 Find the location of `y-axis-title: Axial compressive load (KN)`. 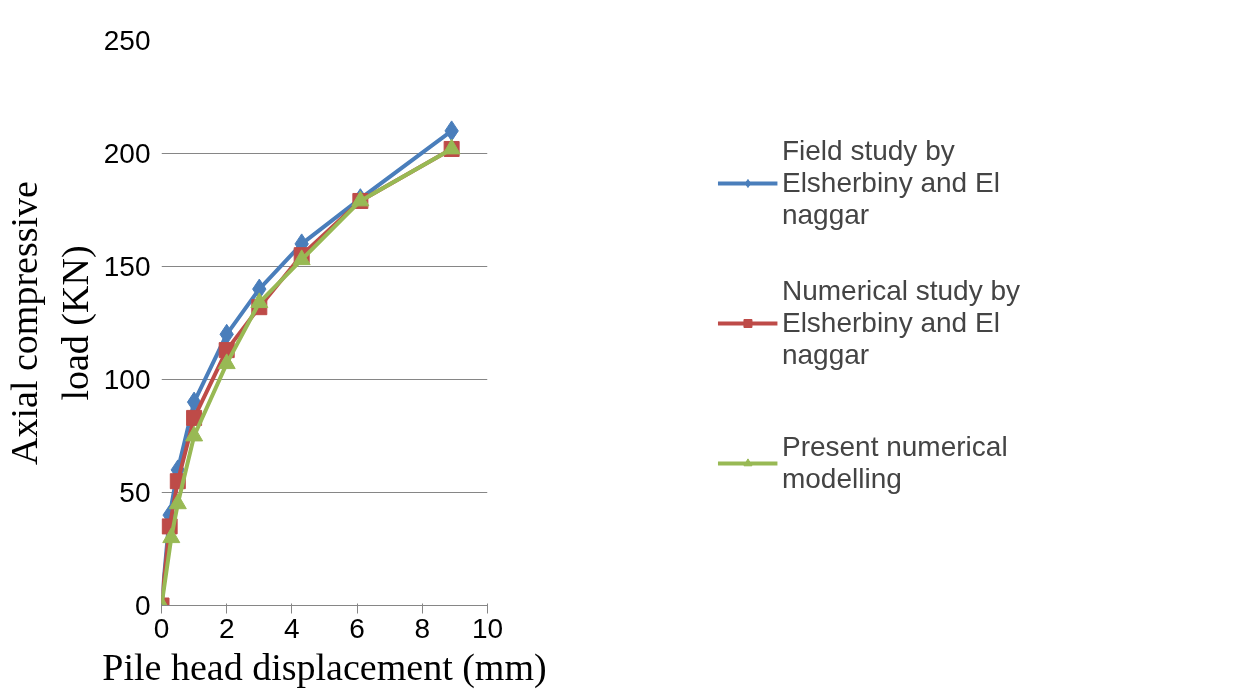

y-axis-title: Axial compressive load (KN) is located at coordinates (50, 323).